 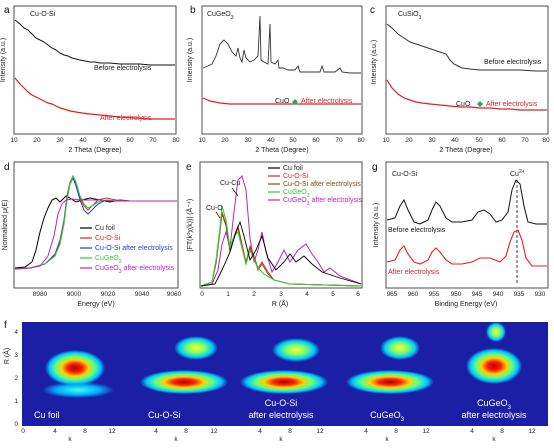 What do you see at coordinates (176, 140) in the screenshot?
I see `panel-a-xtick-7: 80` at bounding box center [176, 140].